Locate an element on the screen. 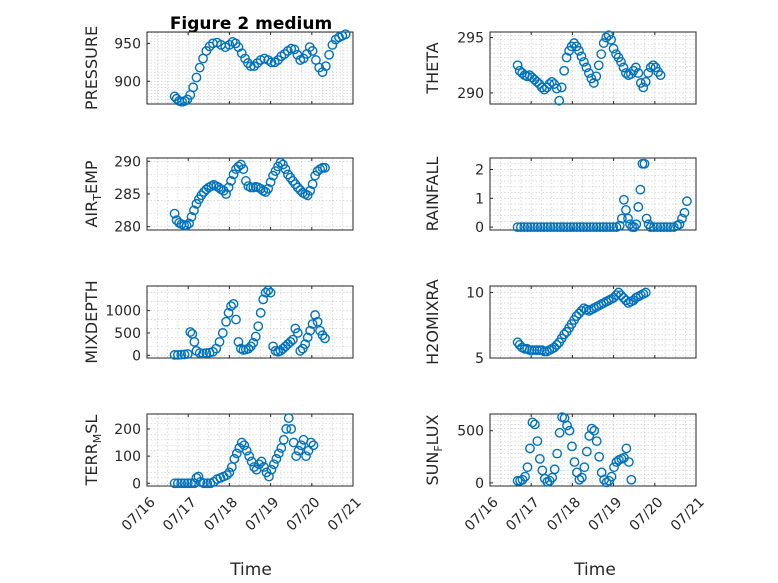  x-tick-label: 07/17 is located at coordinates (523, 514).